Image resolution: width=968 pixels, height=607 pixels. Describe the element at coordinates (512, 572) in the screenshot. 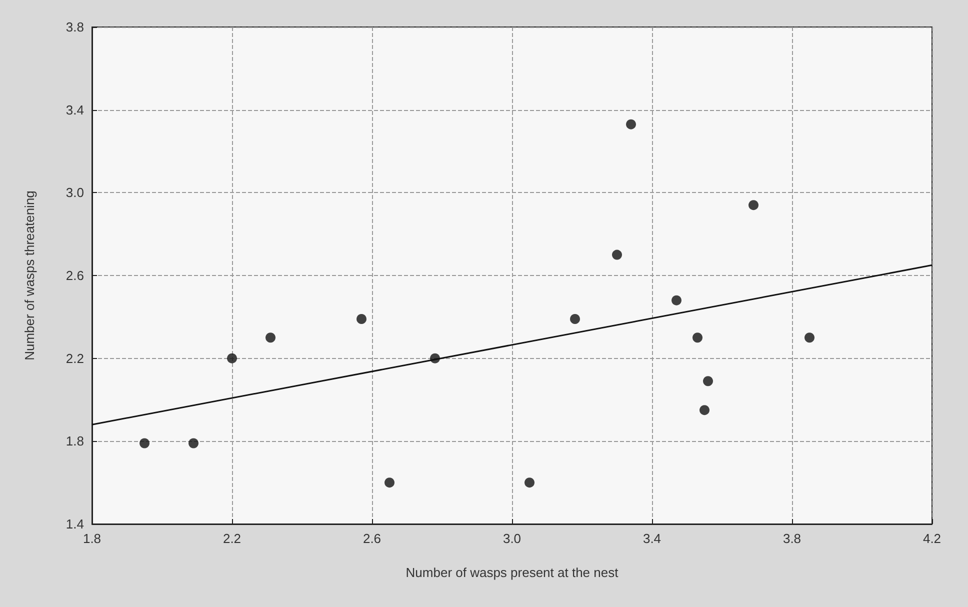

I see `x-axis-title: Number of wasps present at the nest` at that location.